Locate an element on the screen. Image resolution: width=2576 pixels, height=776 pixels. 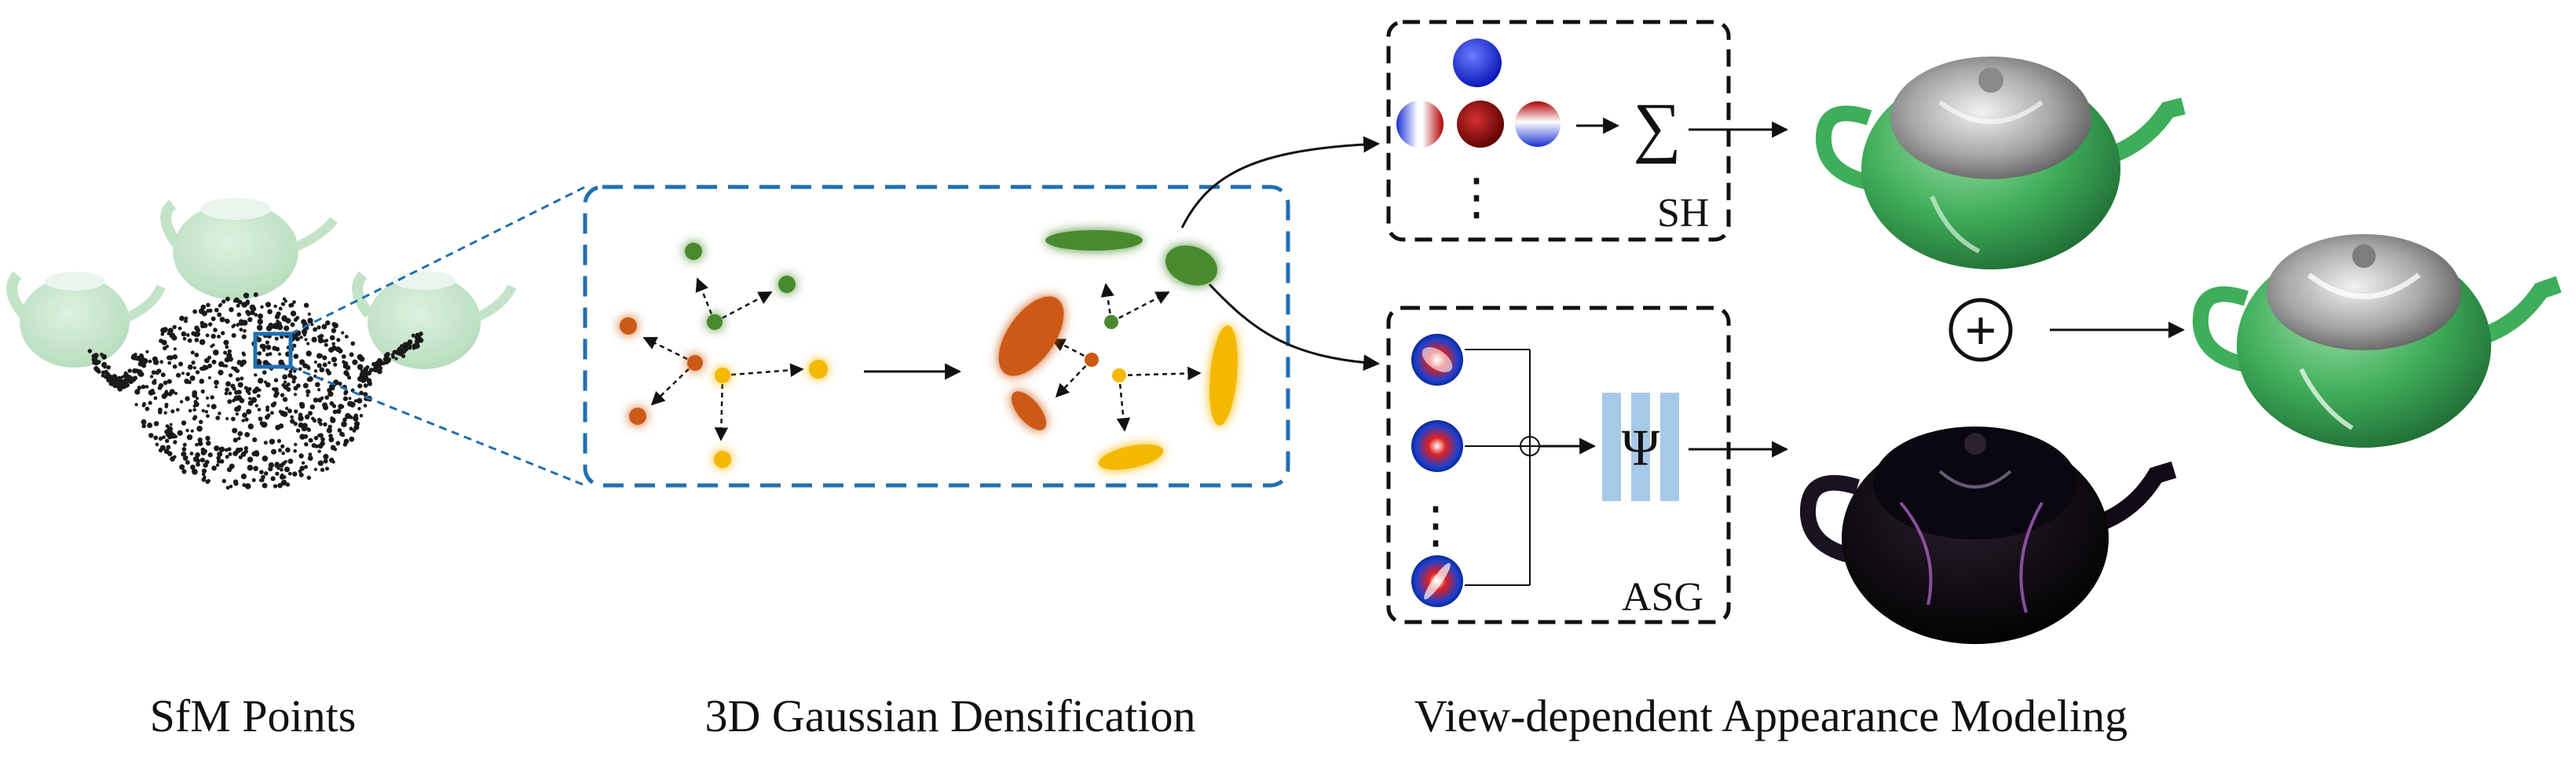
anisotropic-teapot is located at coordinates (1988, 535).